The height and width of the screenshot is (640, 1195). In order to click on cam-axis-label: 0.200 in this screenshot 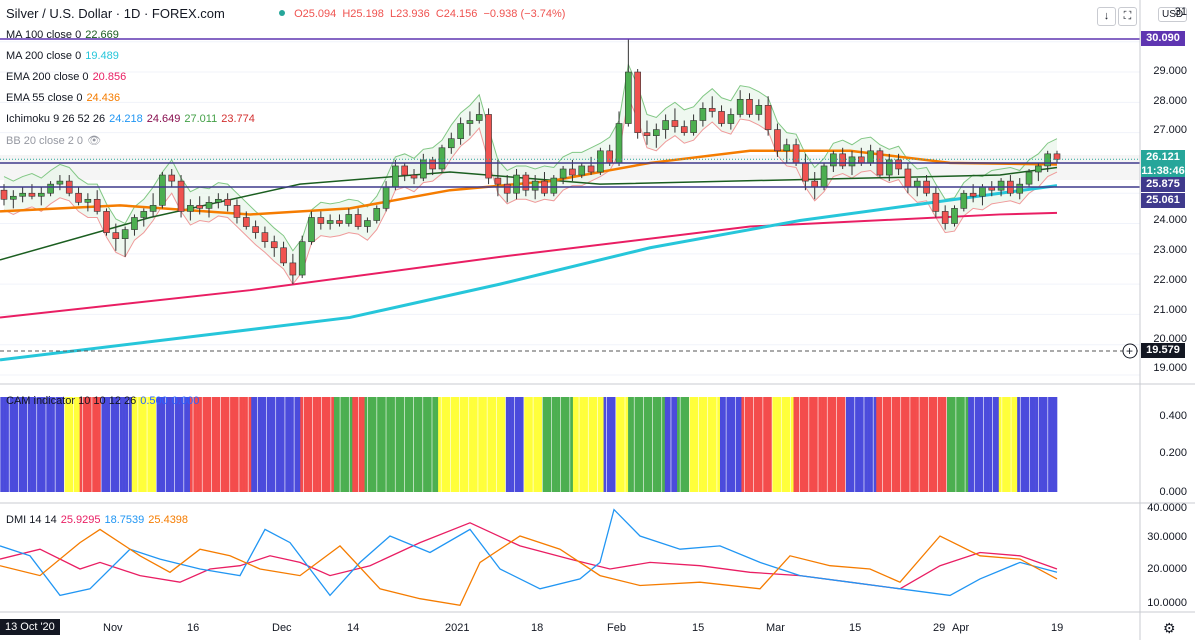, I will do `click(1173, 453)`.